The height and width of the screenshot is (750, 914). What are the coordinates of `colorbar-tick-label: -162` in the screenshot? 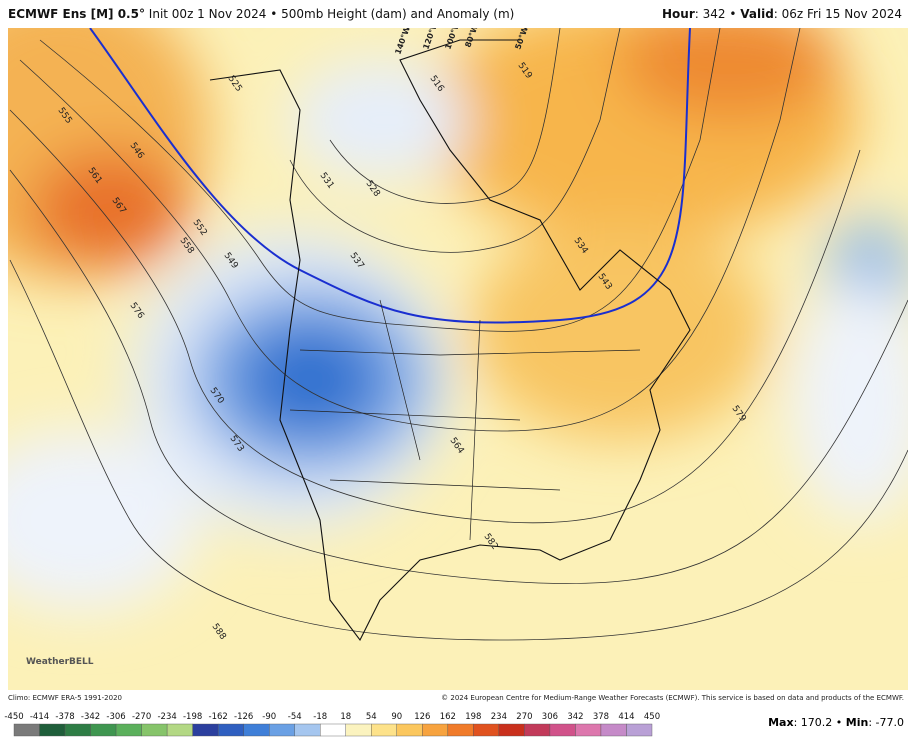 It's located at (218, 717).